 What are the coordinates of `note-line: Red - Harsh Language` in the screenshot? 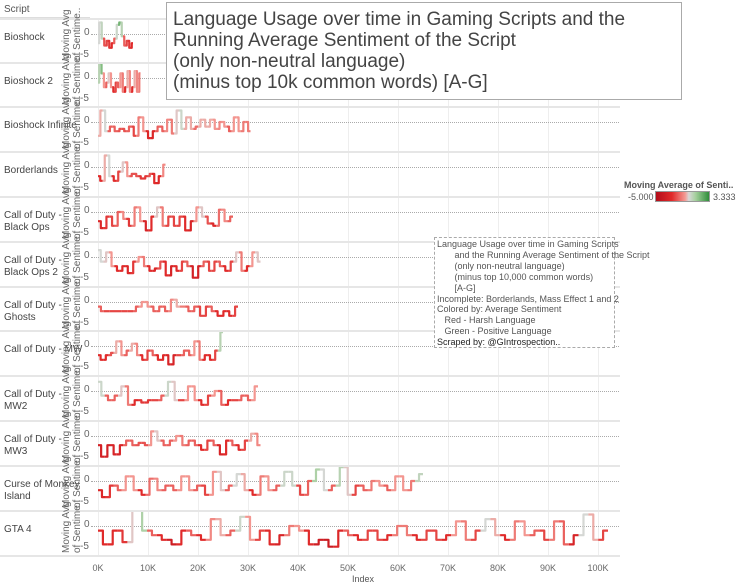 It's located at (486, 320).